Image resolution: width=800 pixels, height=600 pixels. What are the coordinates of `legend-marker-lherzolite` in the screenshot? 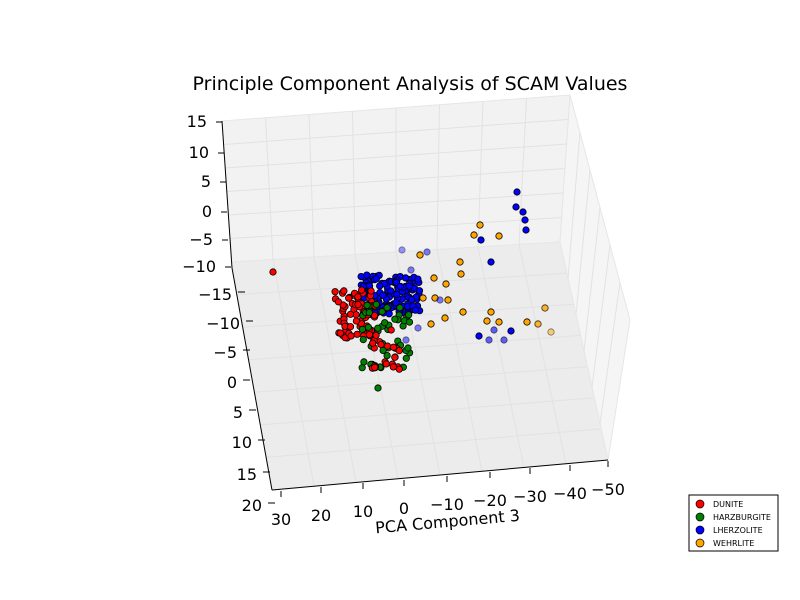 It's located at (700, 530).